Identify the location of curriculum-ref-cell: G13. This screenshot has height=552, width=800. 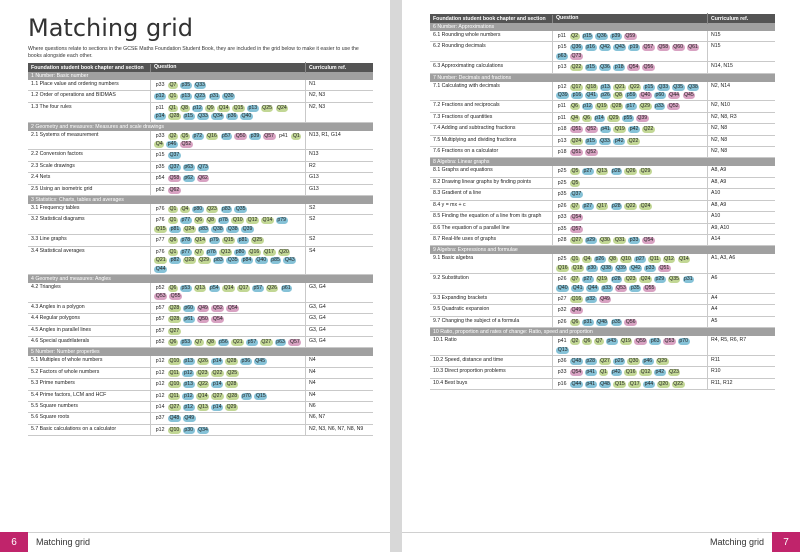
(314, 177).